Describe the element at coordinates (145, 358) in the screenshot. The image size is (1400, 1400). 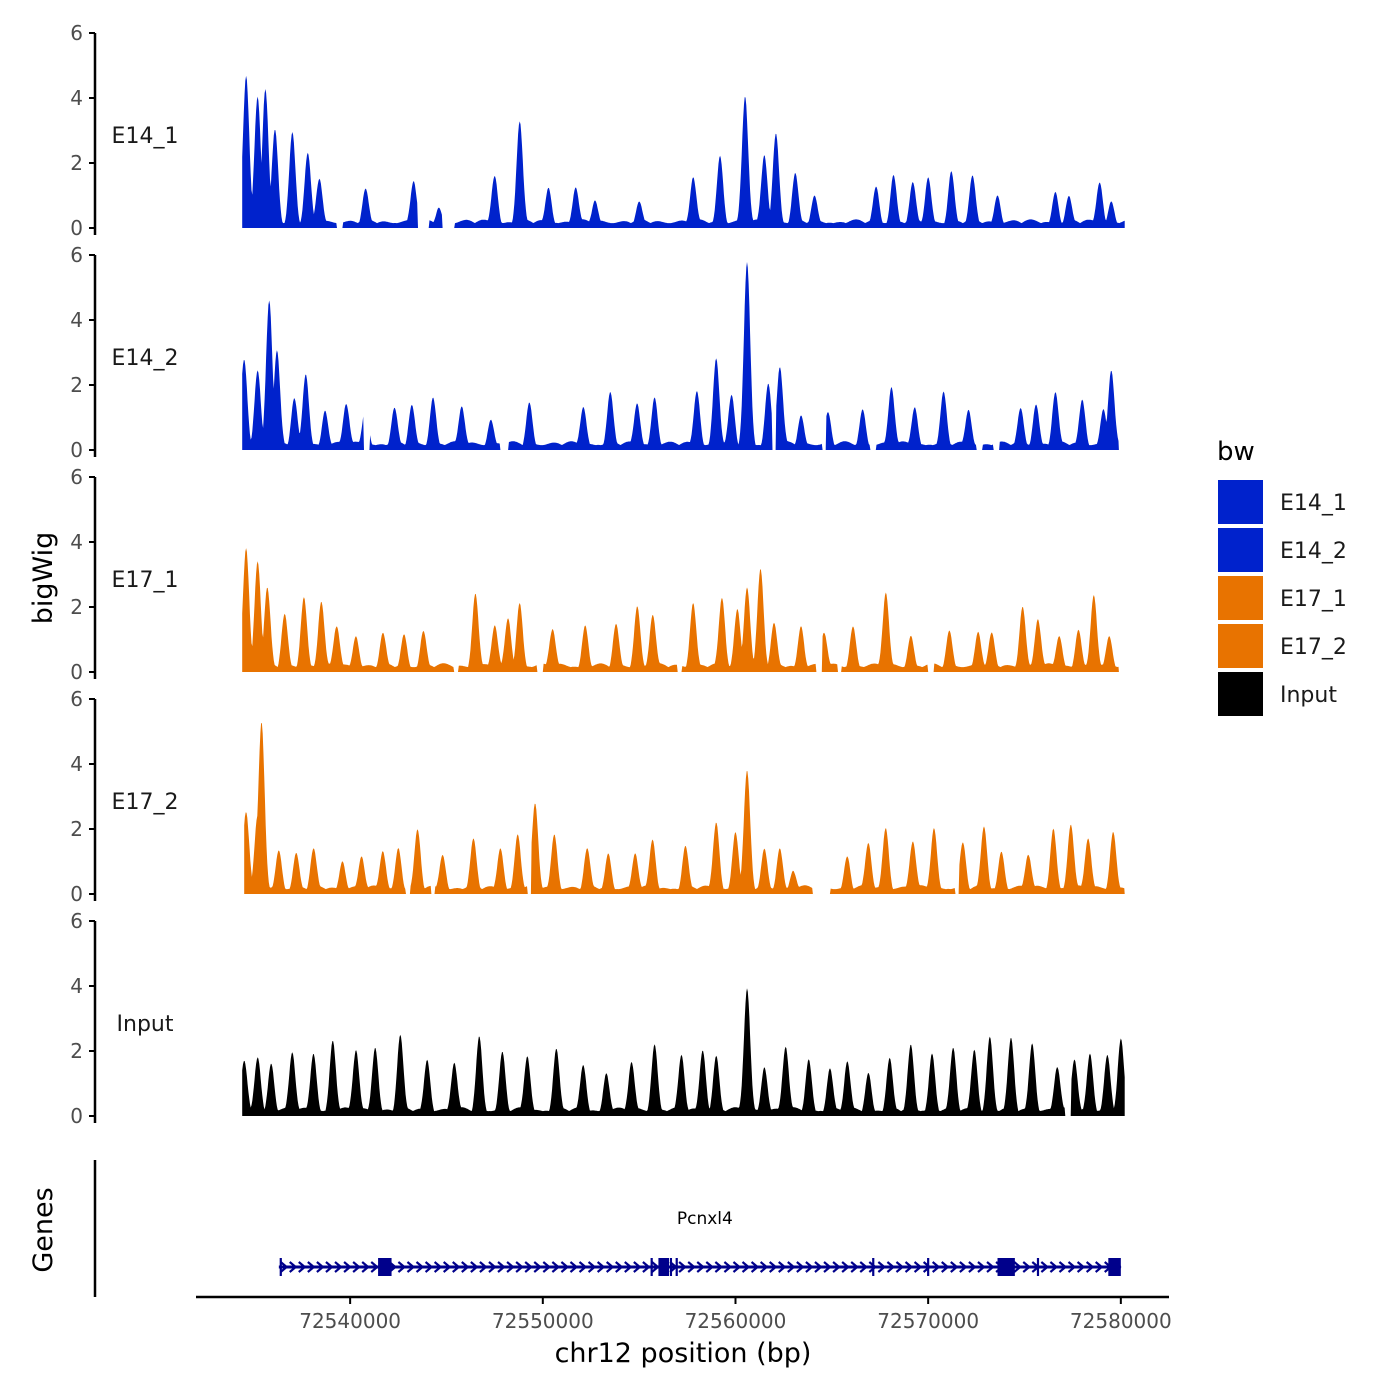
I see `track-label: E14_2` at that location.